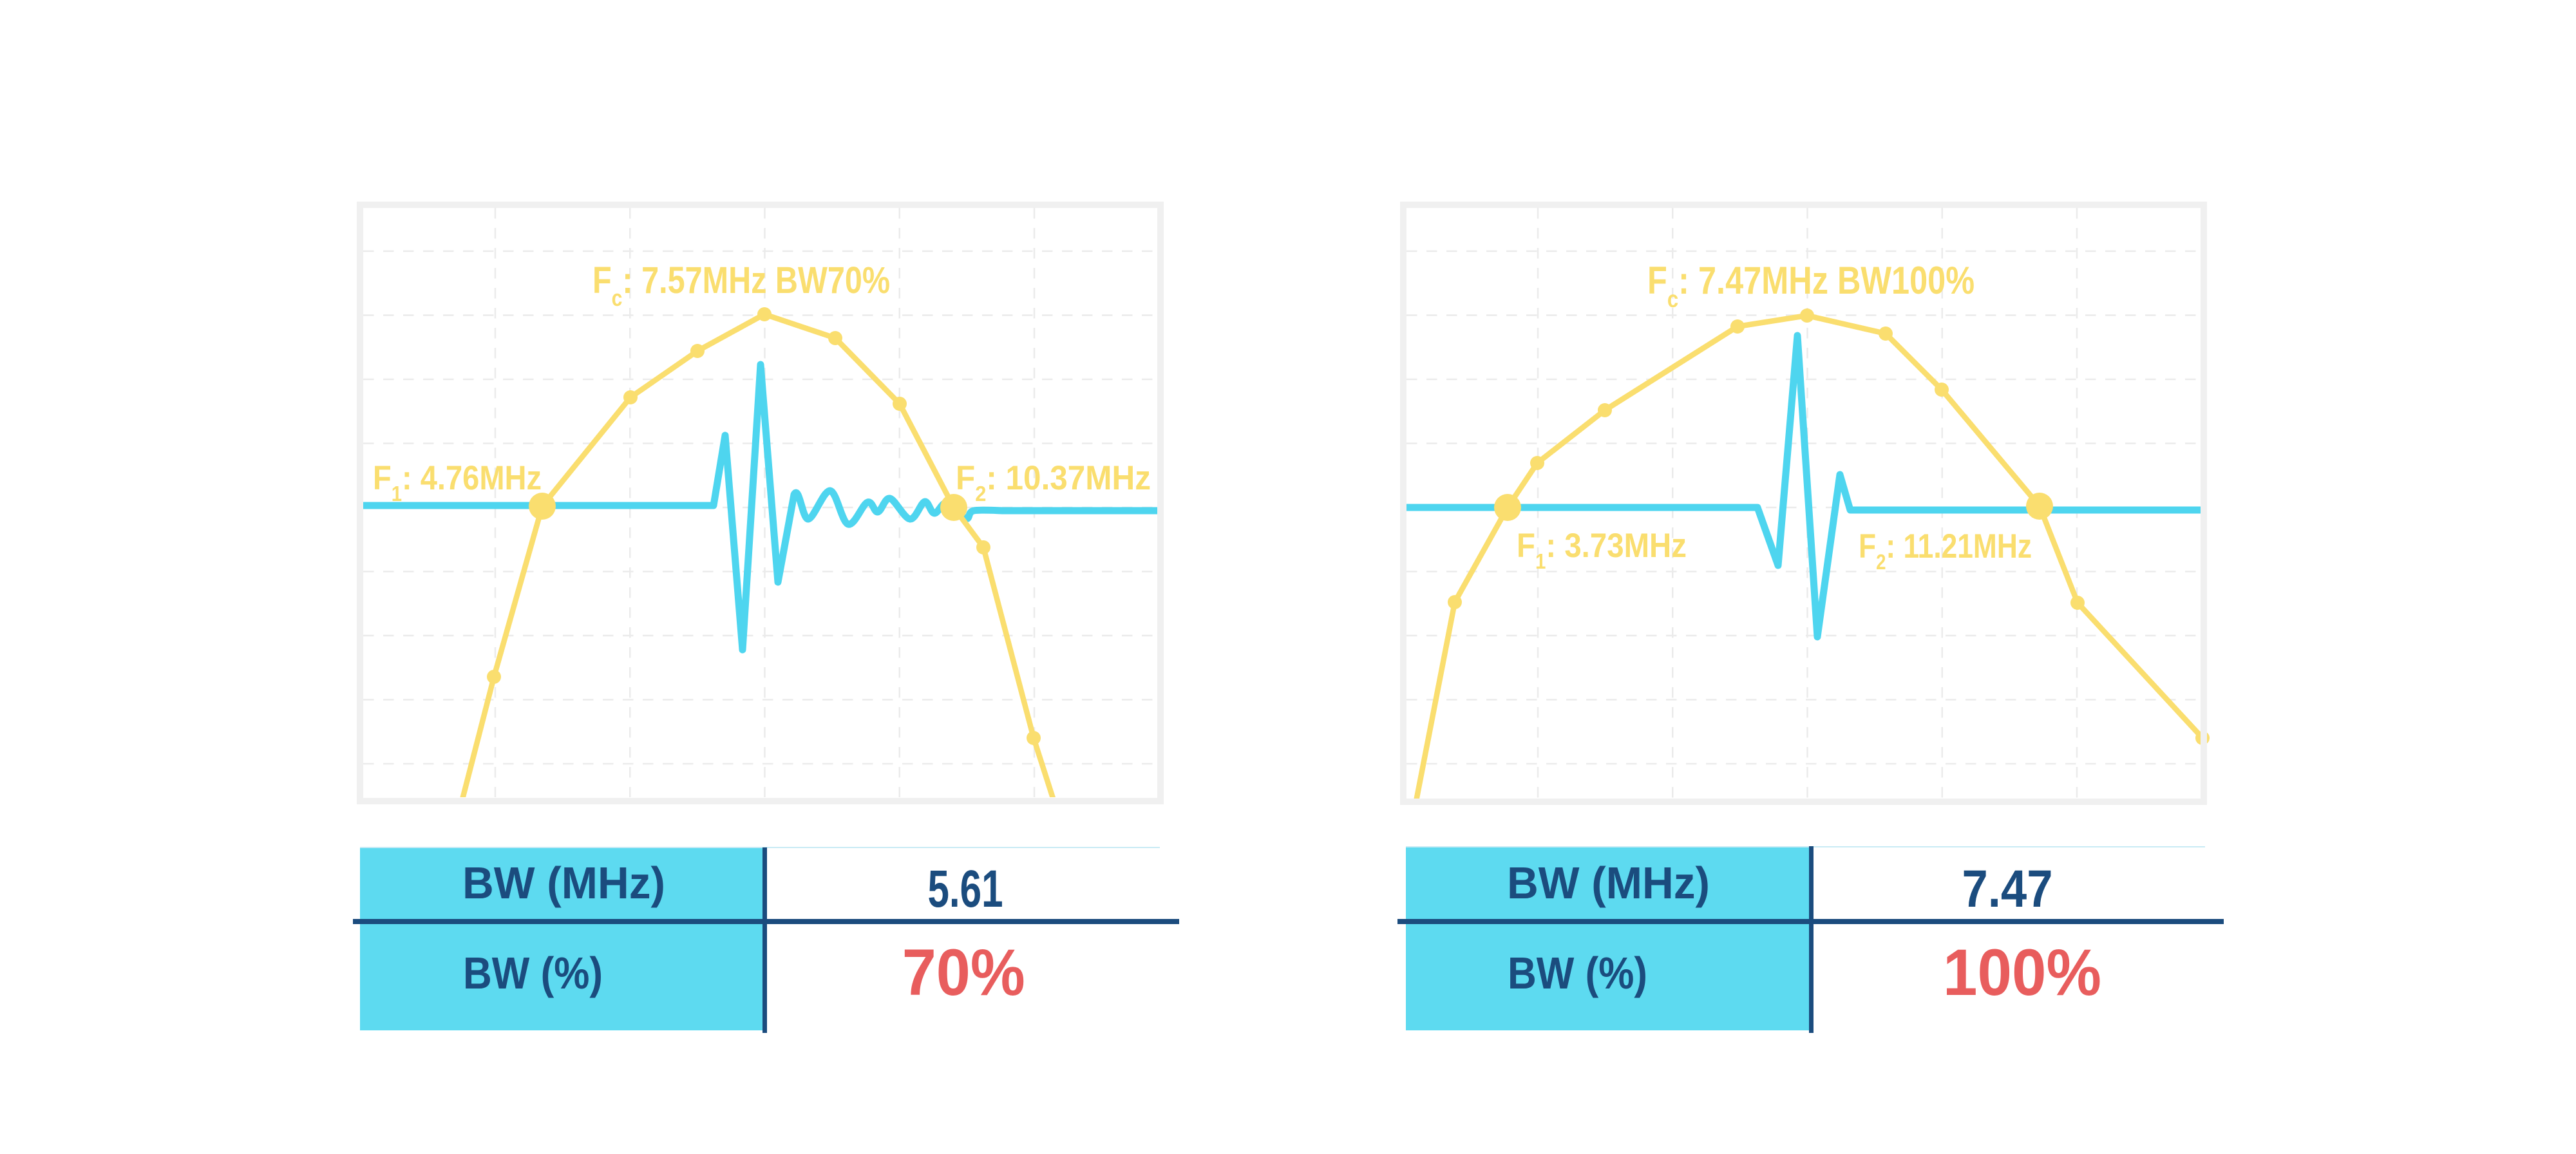 The height and width of the screenshot is (1154, 2576). I want to click on svg-text: Fc: 7.47MHz BW100%, so click(1811, 286).